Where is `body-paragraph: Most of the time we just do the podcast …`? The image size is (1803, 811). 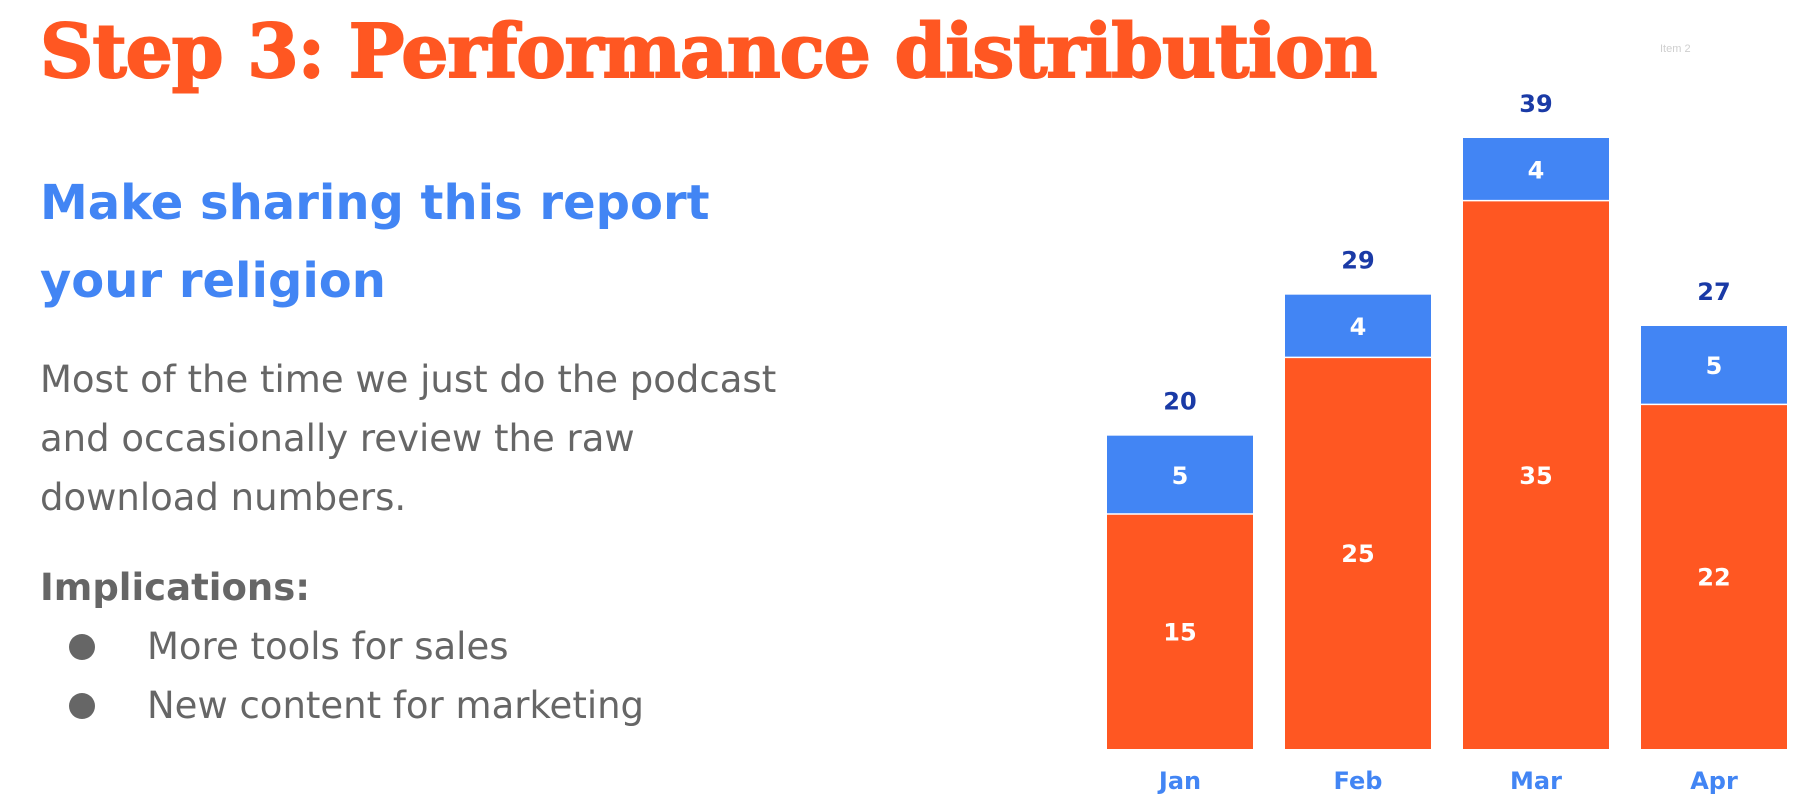
body-paragraph: Most of the time we just do the podcast … is located at coordinates (408, 438).